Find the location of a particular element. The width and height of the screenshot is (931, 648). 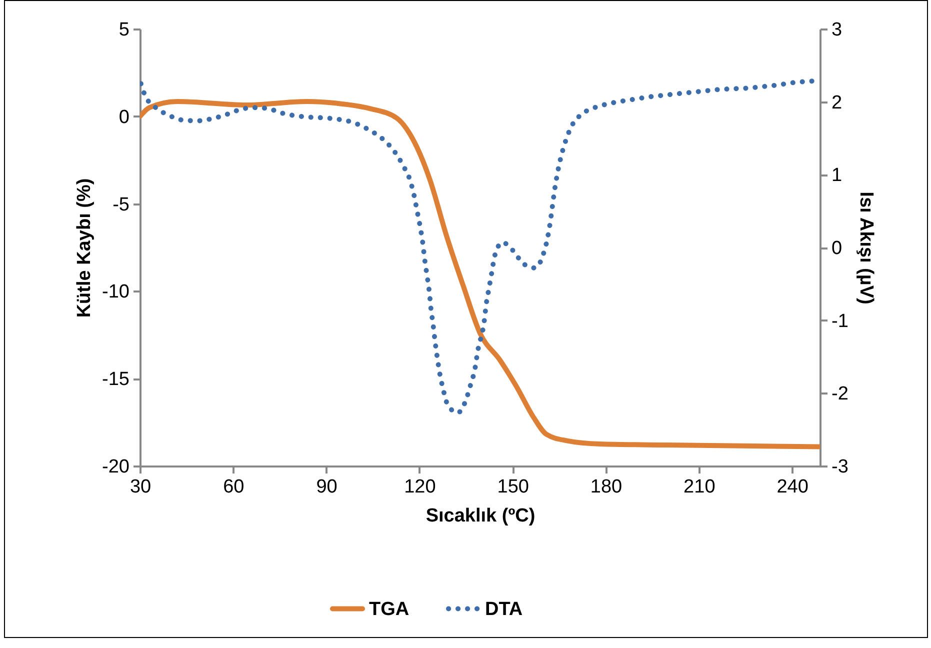

y-tick-label: -10 is located at coordinates (116, 292).